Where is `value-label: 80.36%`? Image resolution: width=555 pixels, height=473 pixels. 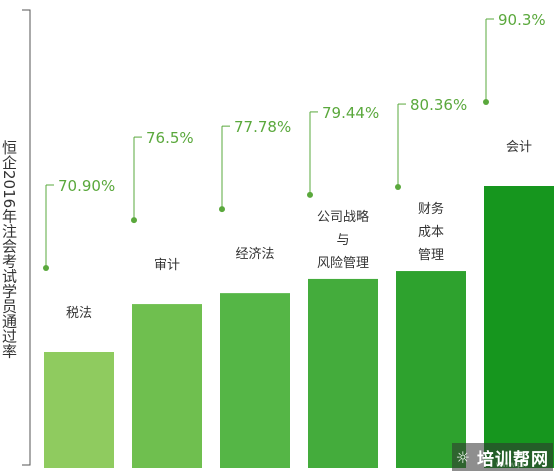
value-label: 80.36% is located at coordinates (438, 105).